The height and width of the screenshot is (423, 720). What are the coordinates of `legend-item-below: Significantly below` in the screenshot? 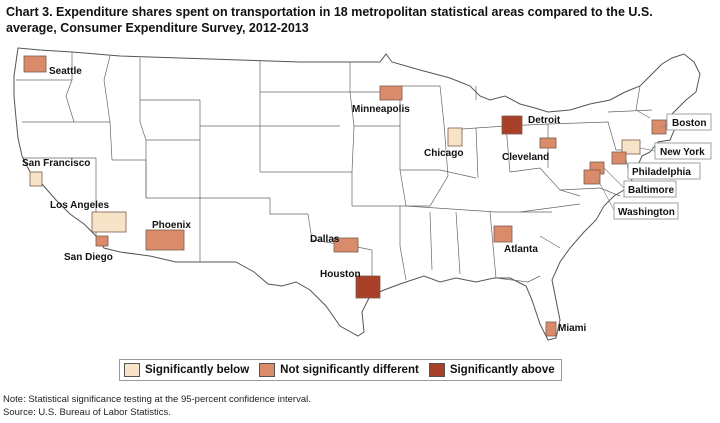 It's located at (186, 370).